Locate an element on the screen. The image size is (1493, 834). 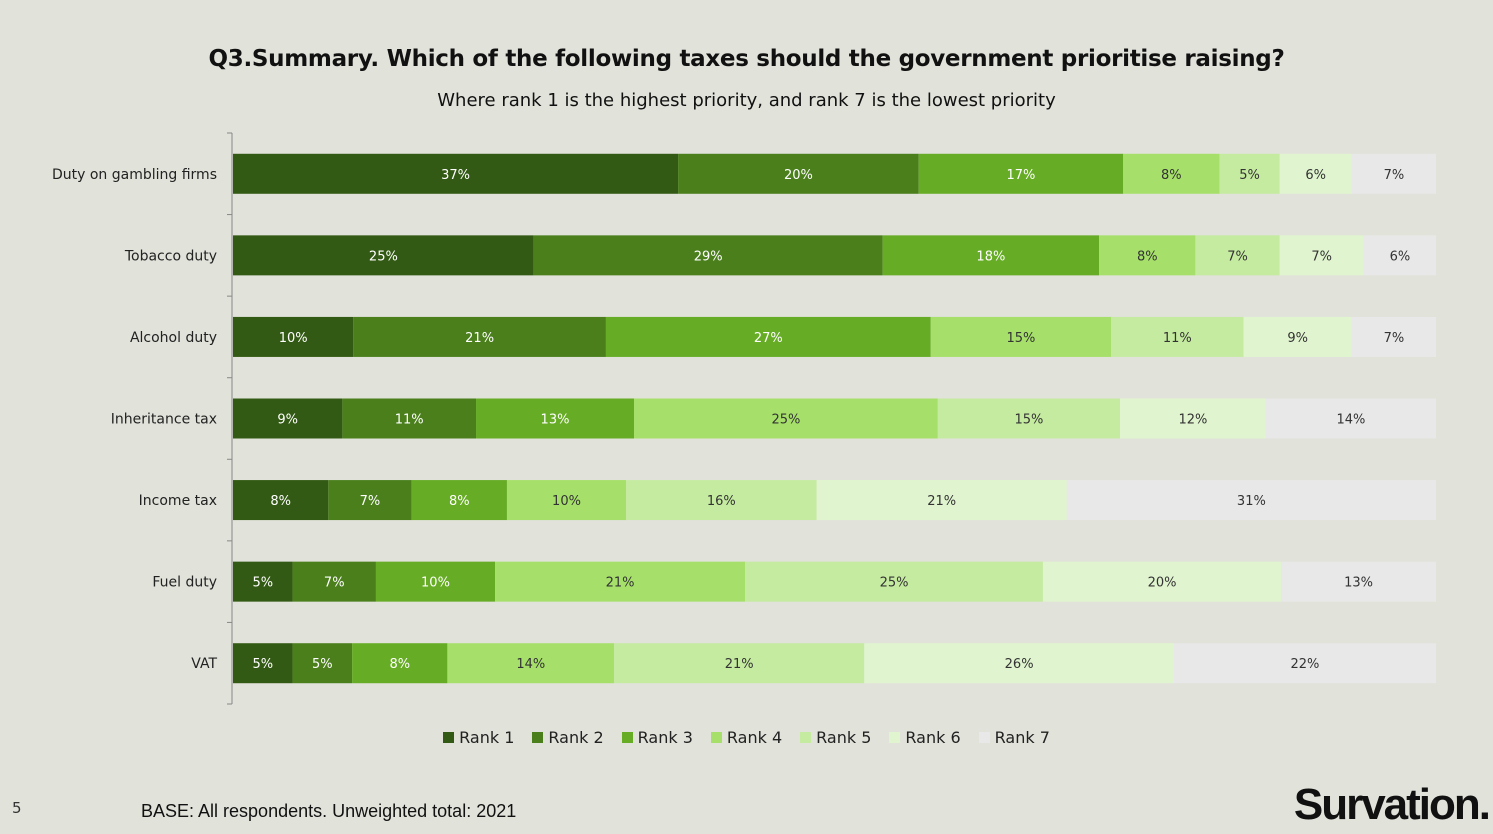
legend-label: Rank 6 is located at coordinates (933, 737).